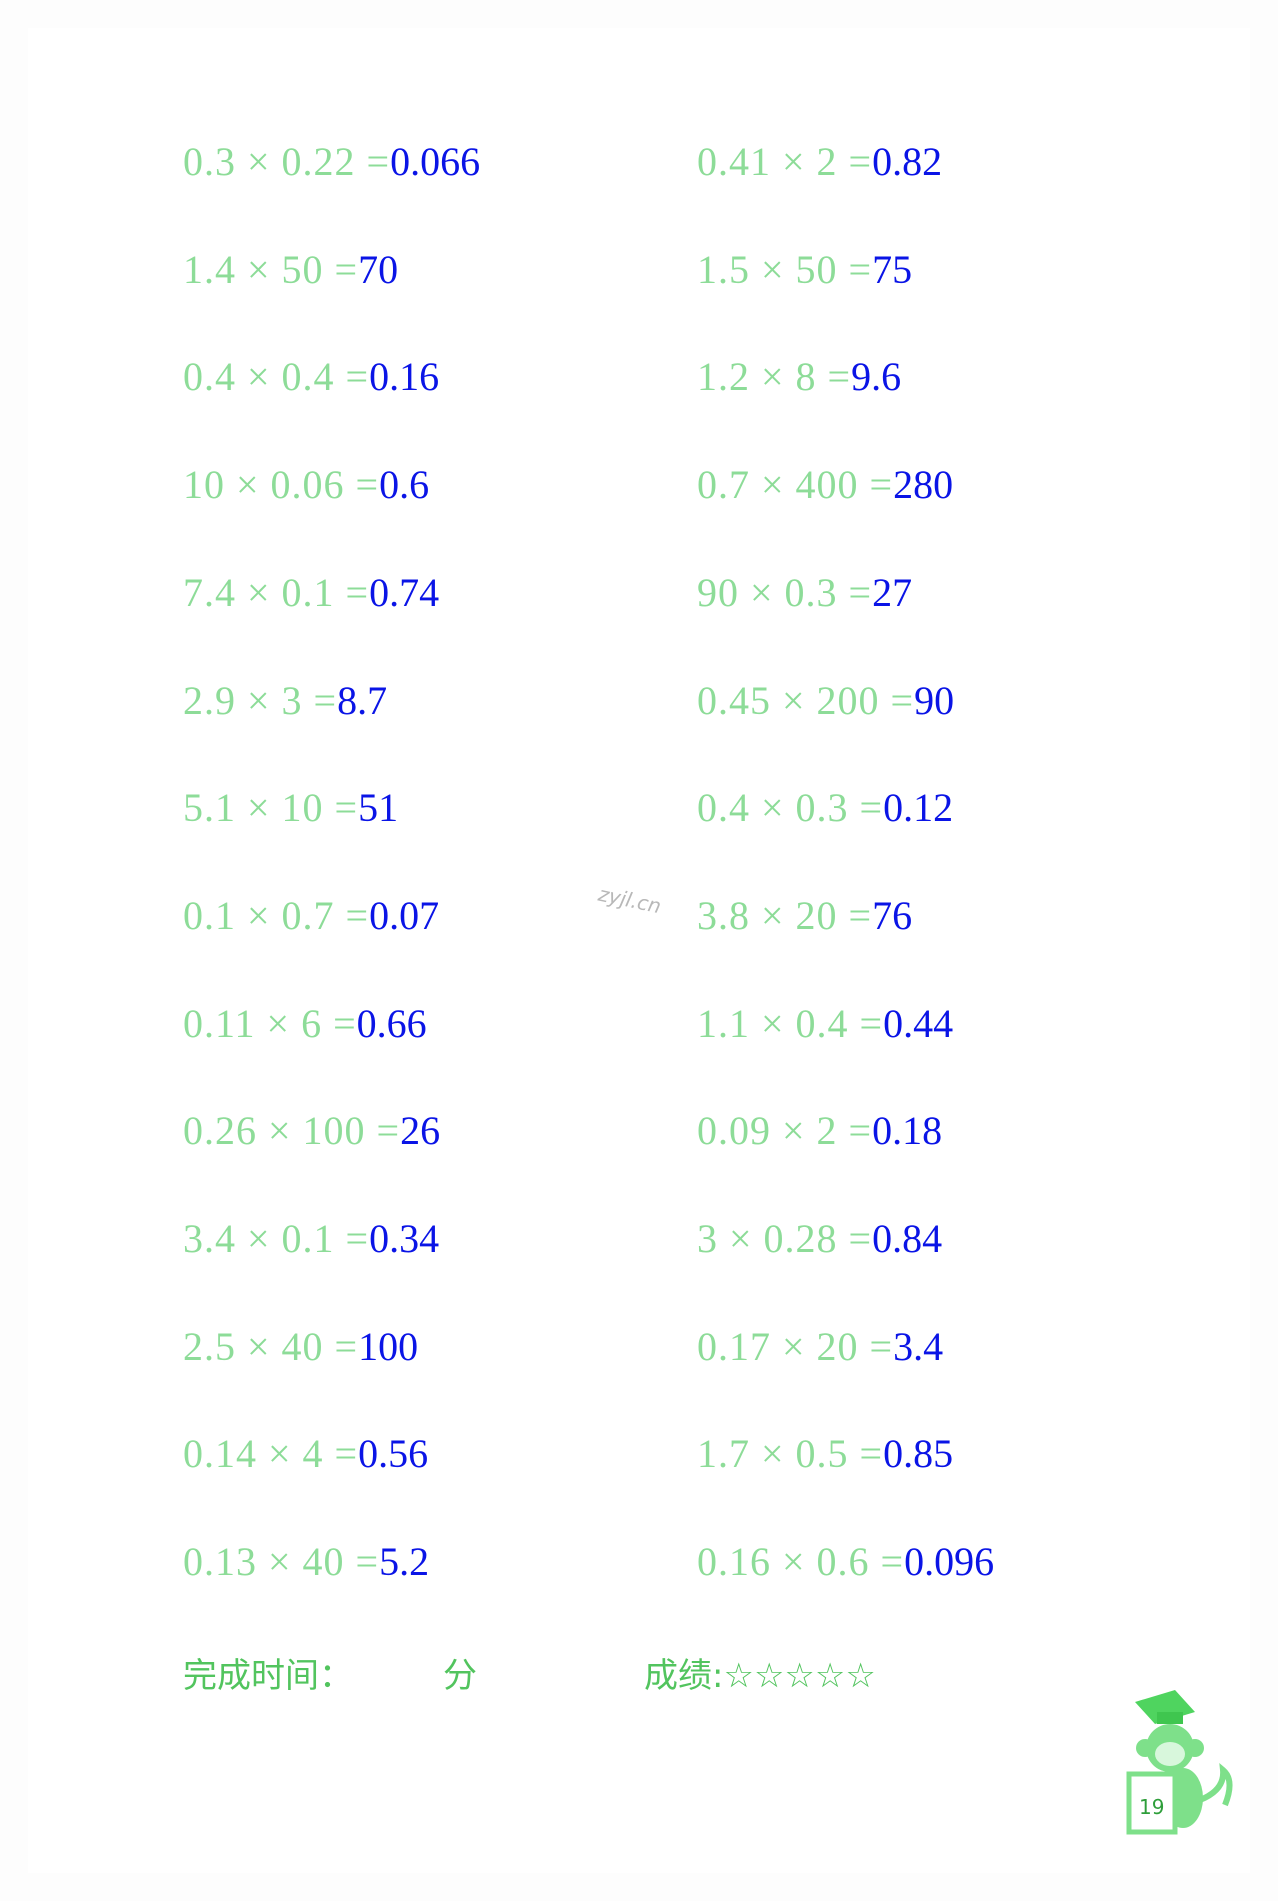 This screenshot has height=1901, width=1278. I want to click on problem-item: 5.1 × 10 =51, so click(290, 808).